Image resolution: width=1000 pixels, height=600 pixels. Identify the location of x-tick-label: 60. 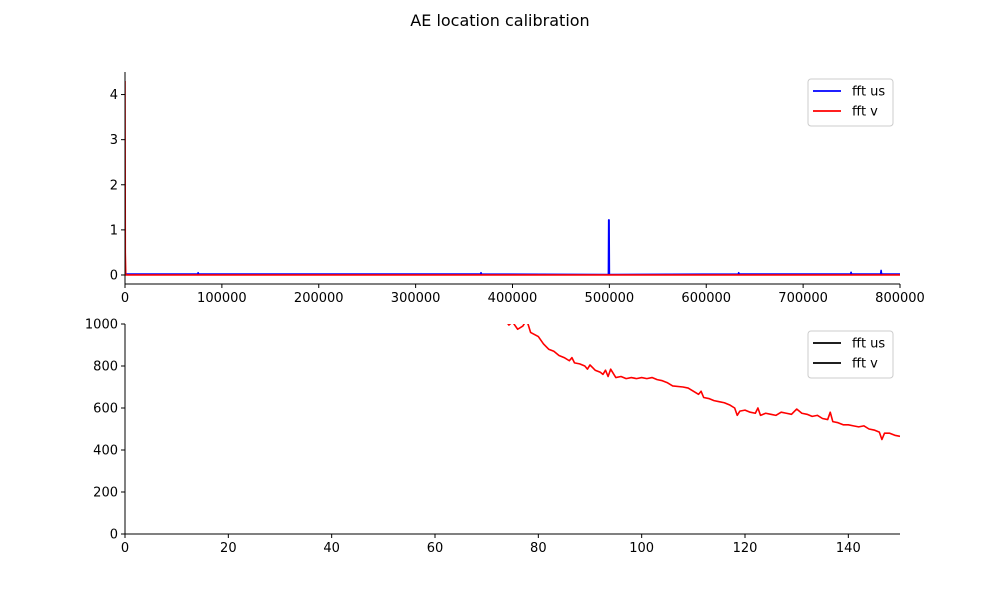
(435, 548).